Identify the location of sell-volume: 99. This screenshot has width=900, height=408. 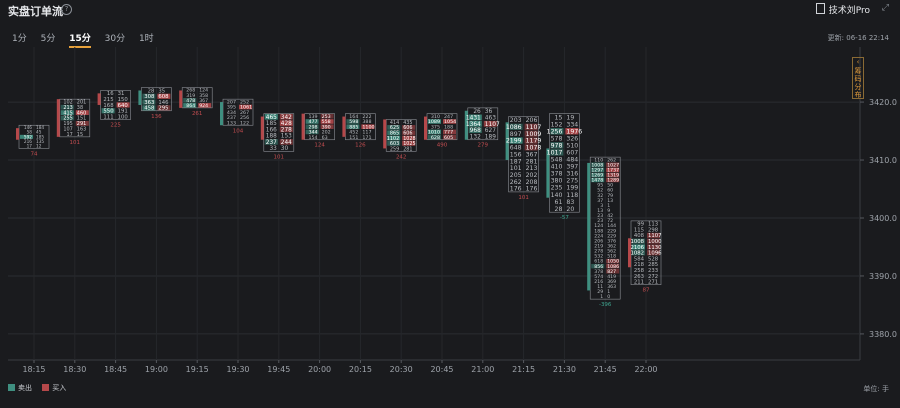
(640, 225).